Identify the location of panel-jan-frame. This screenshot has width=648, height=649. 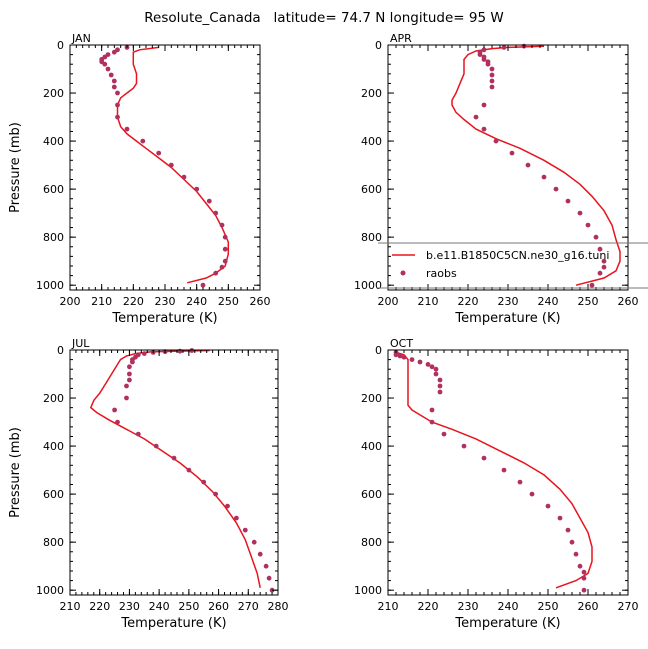
(165, 167).